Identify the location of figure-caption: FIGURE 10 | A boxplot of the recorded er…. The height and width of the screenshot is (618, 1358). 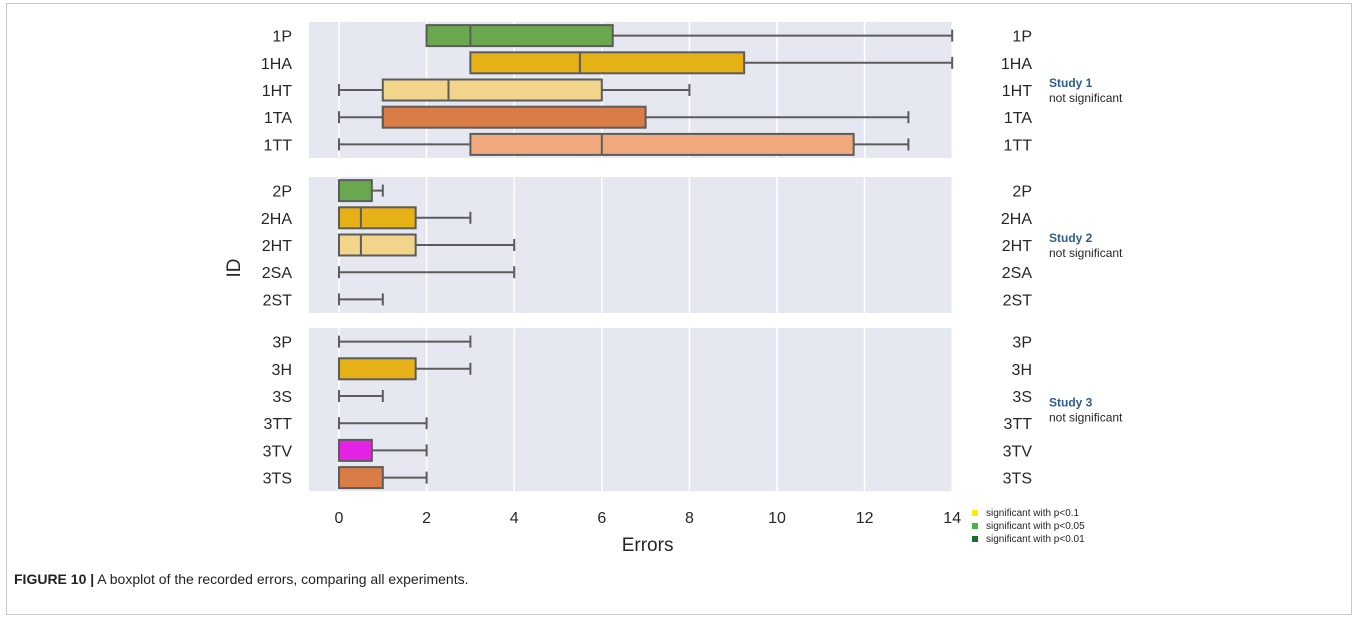
(241, 579).